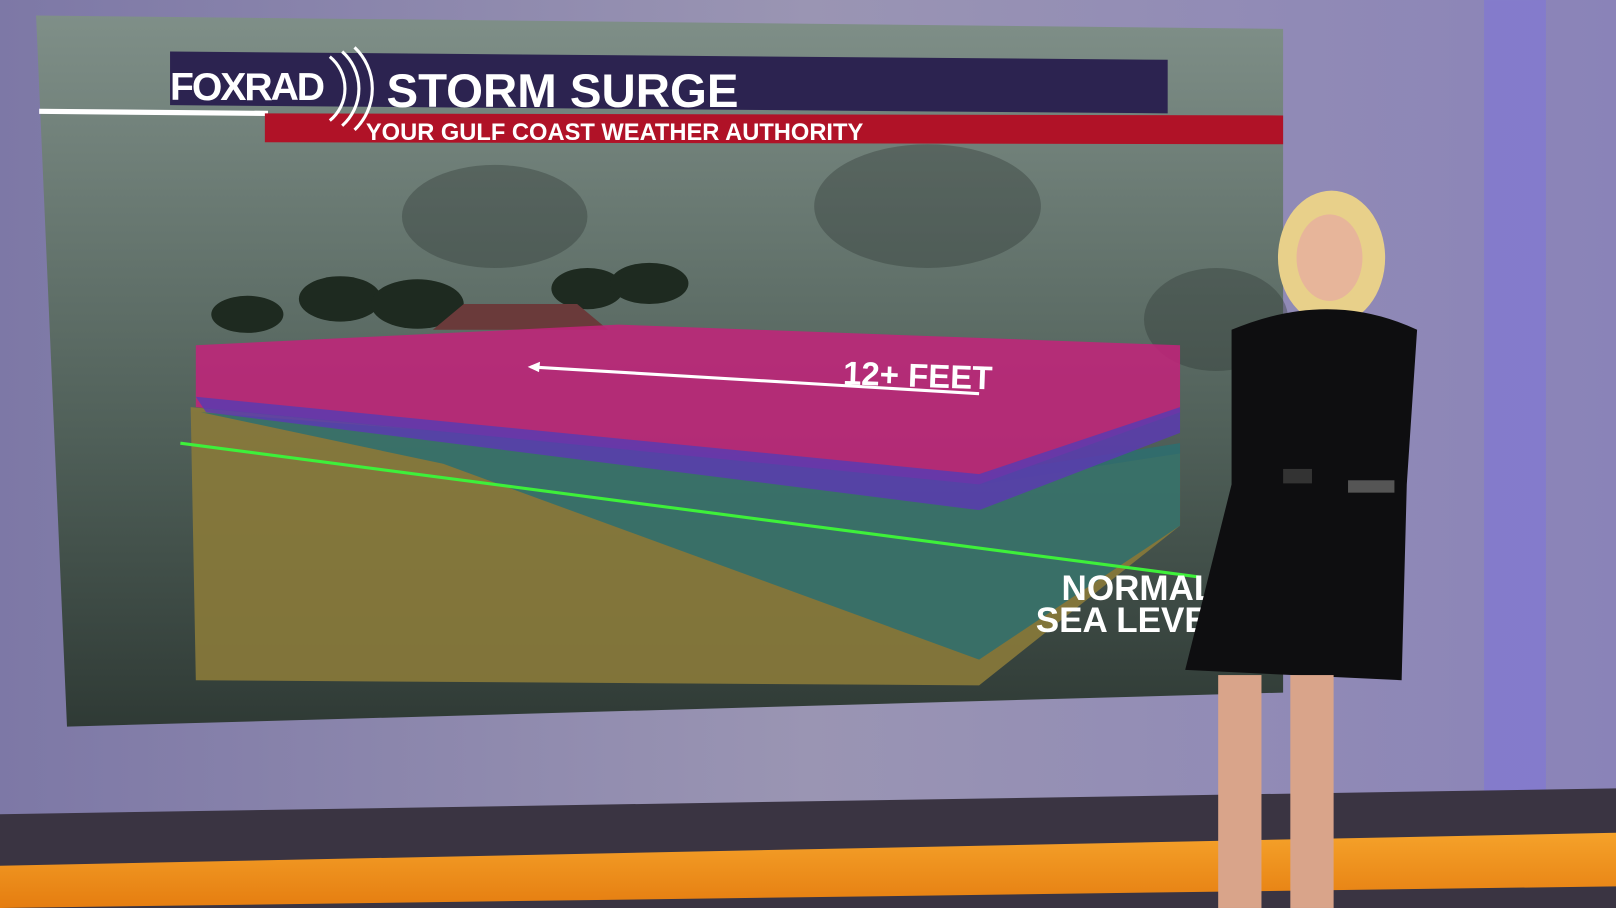 The width and height of the screenshot is (1616, 908). Describe the element at coordinates (153, 112) in the screenshot. I see `header-rule` at that location.